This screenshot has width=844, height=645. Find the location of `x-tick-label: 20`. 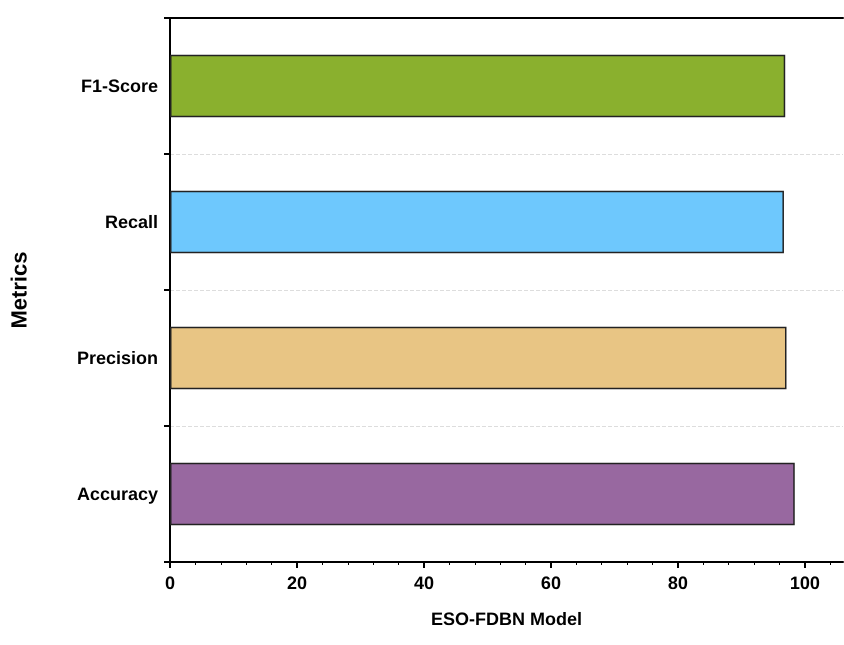

x-tick-label: 20 is located at coordinates (296, 583).